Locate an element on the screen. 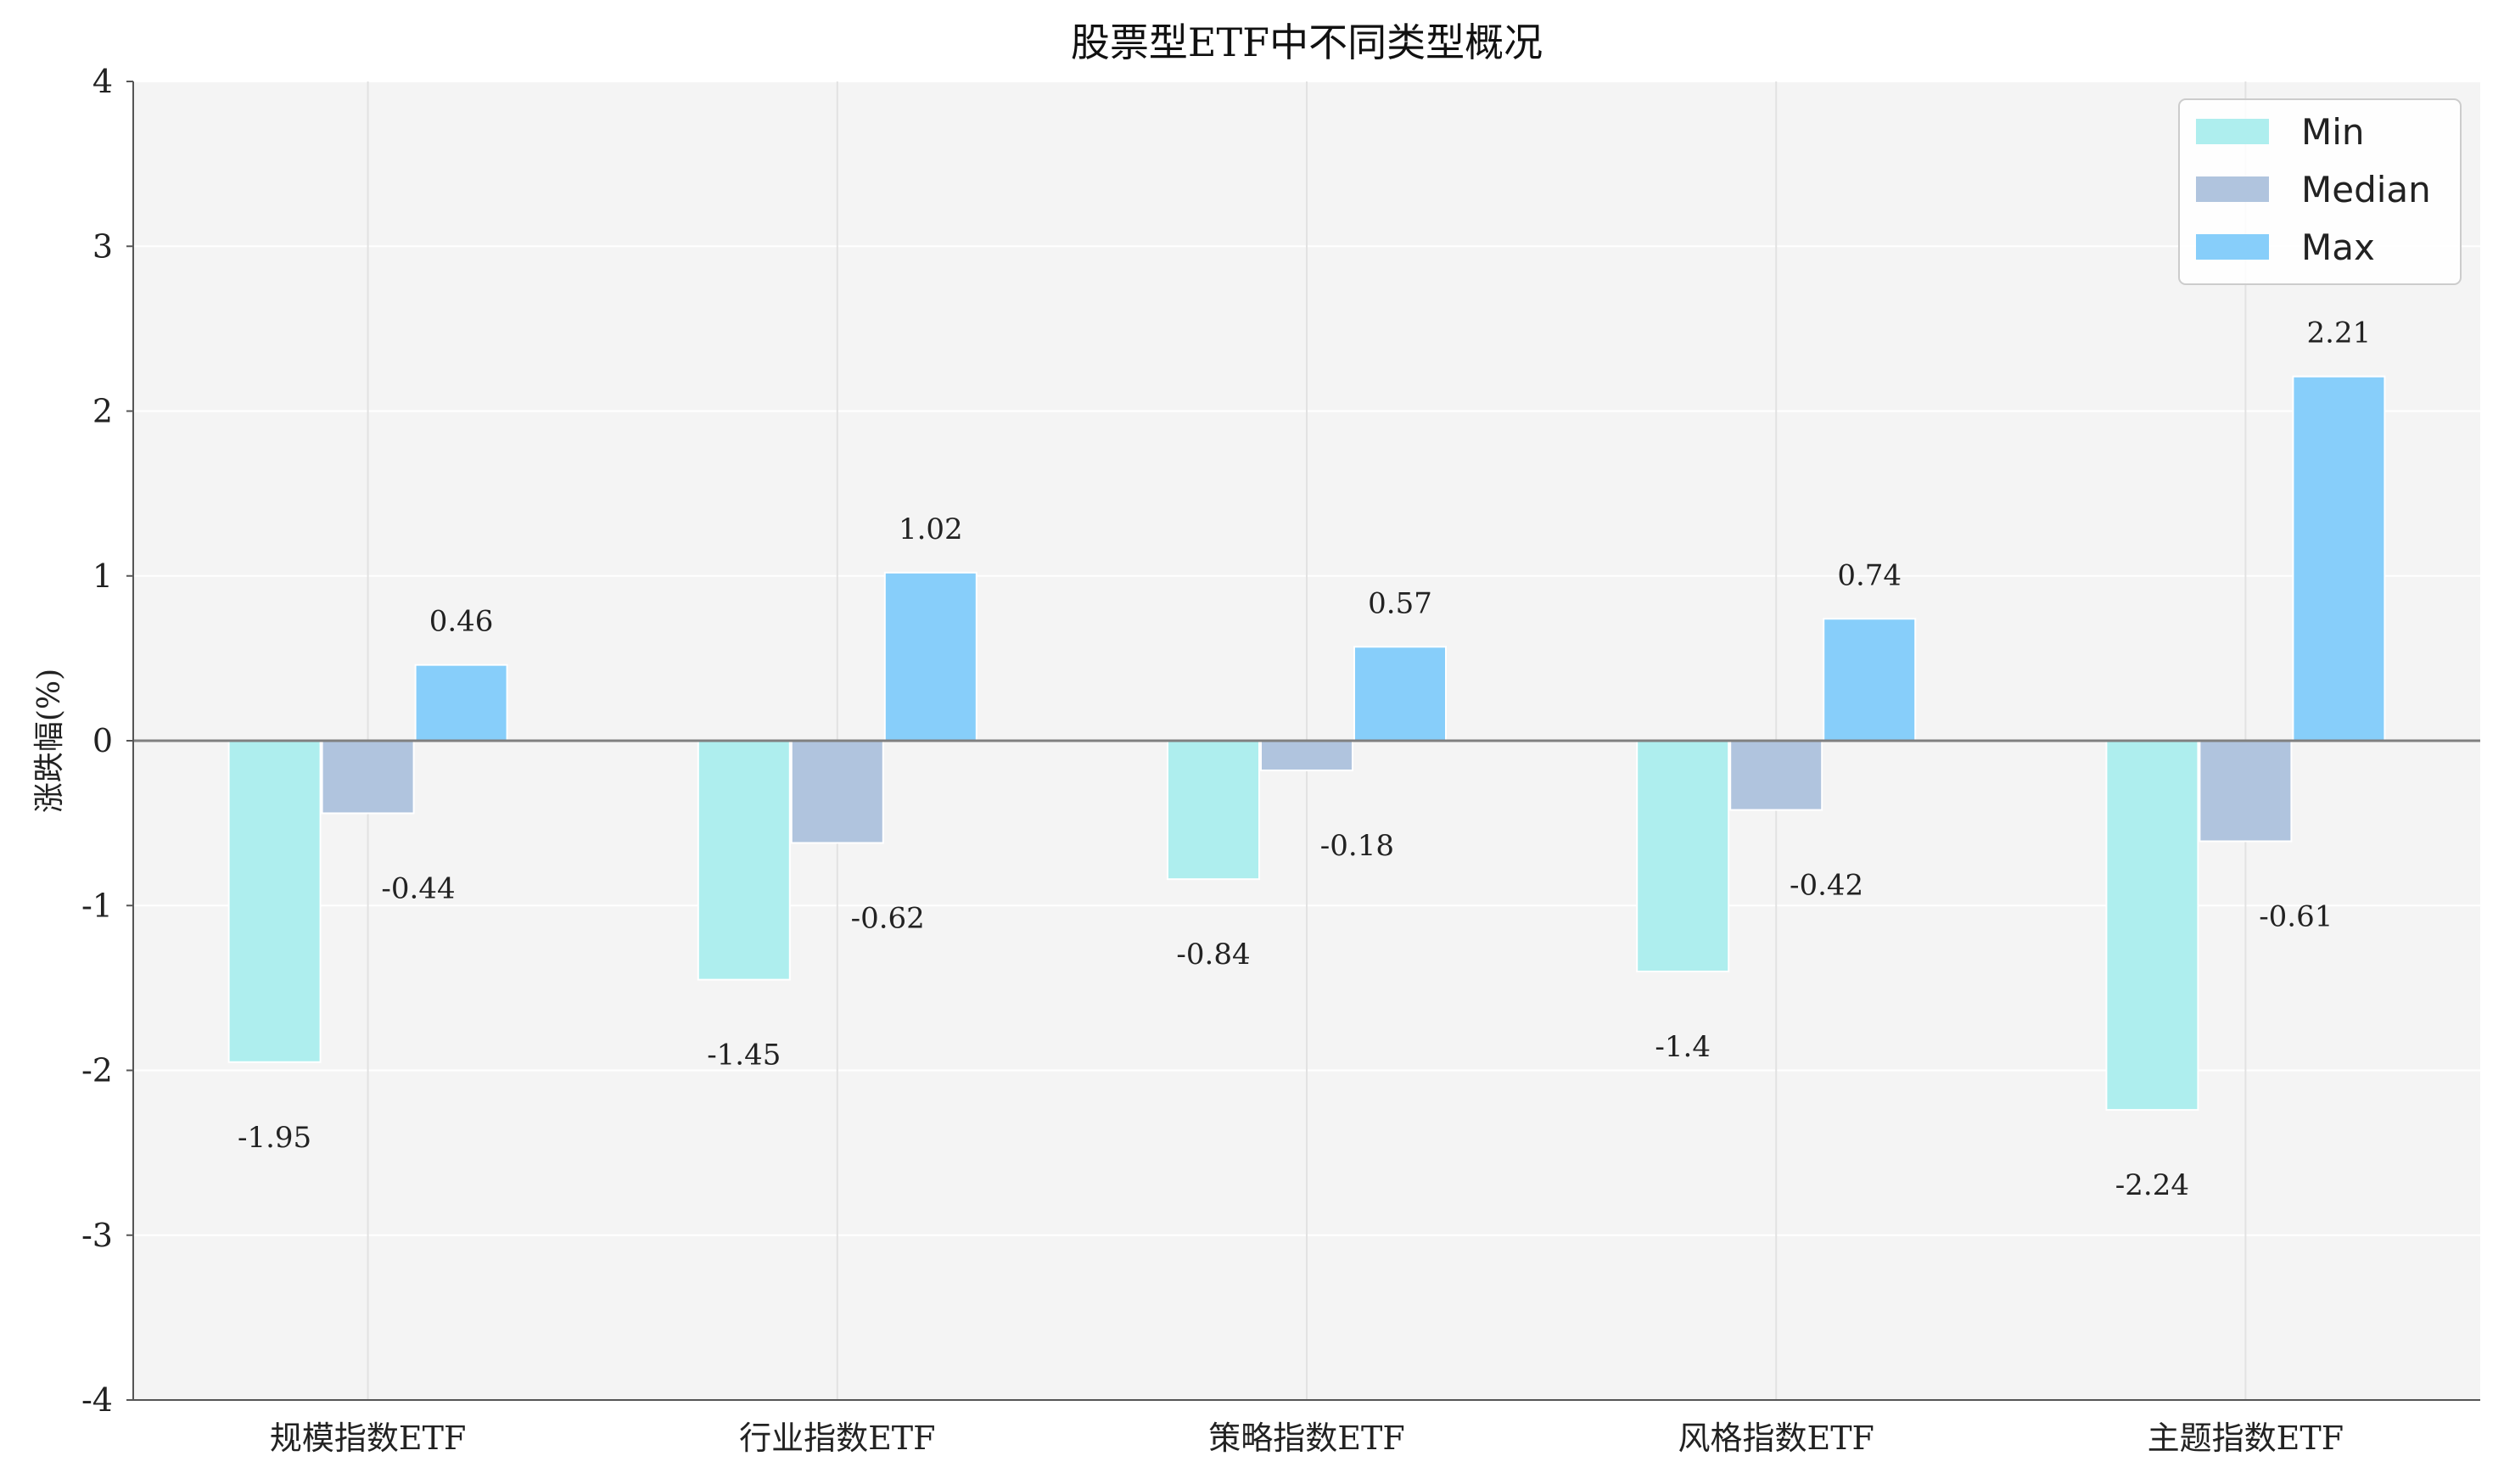 Image resolution: width=2504 pixels, height=1484 pixels. y-tick-label: 4 is located at coordinates (102, 81).